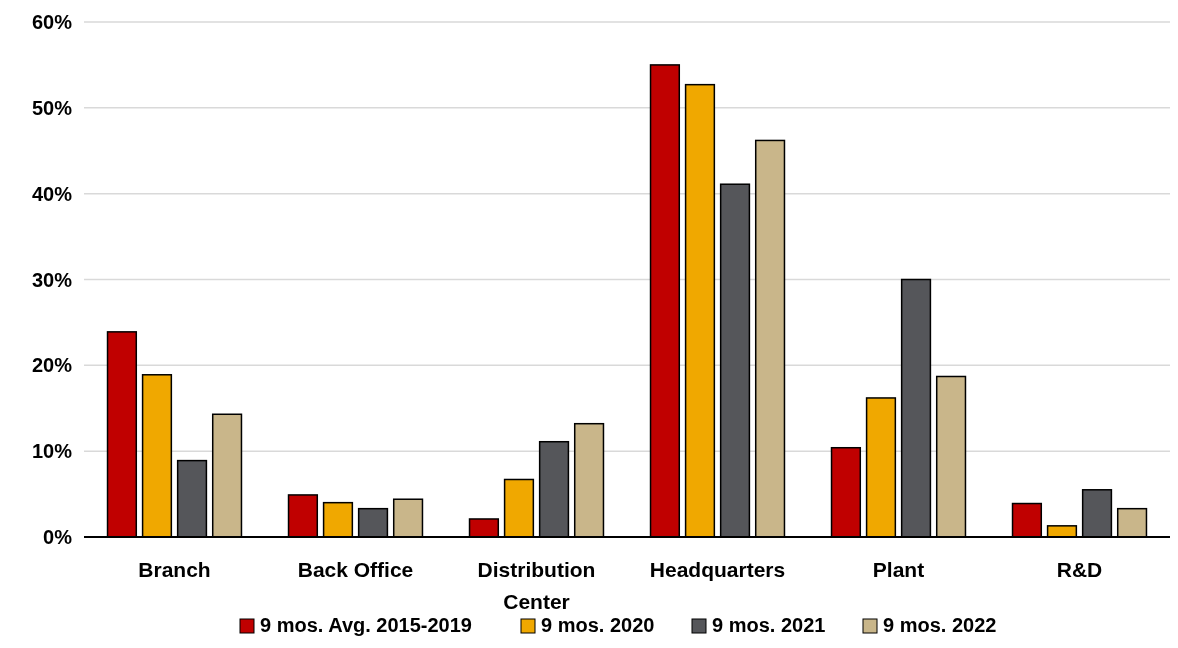 The image size is (1178, 648). What do you see at coordinates (52, 279) in the screenshot?
I see `y-tick-label: 30%` at bounding box center [52, 279].